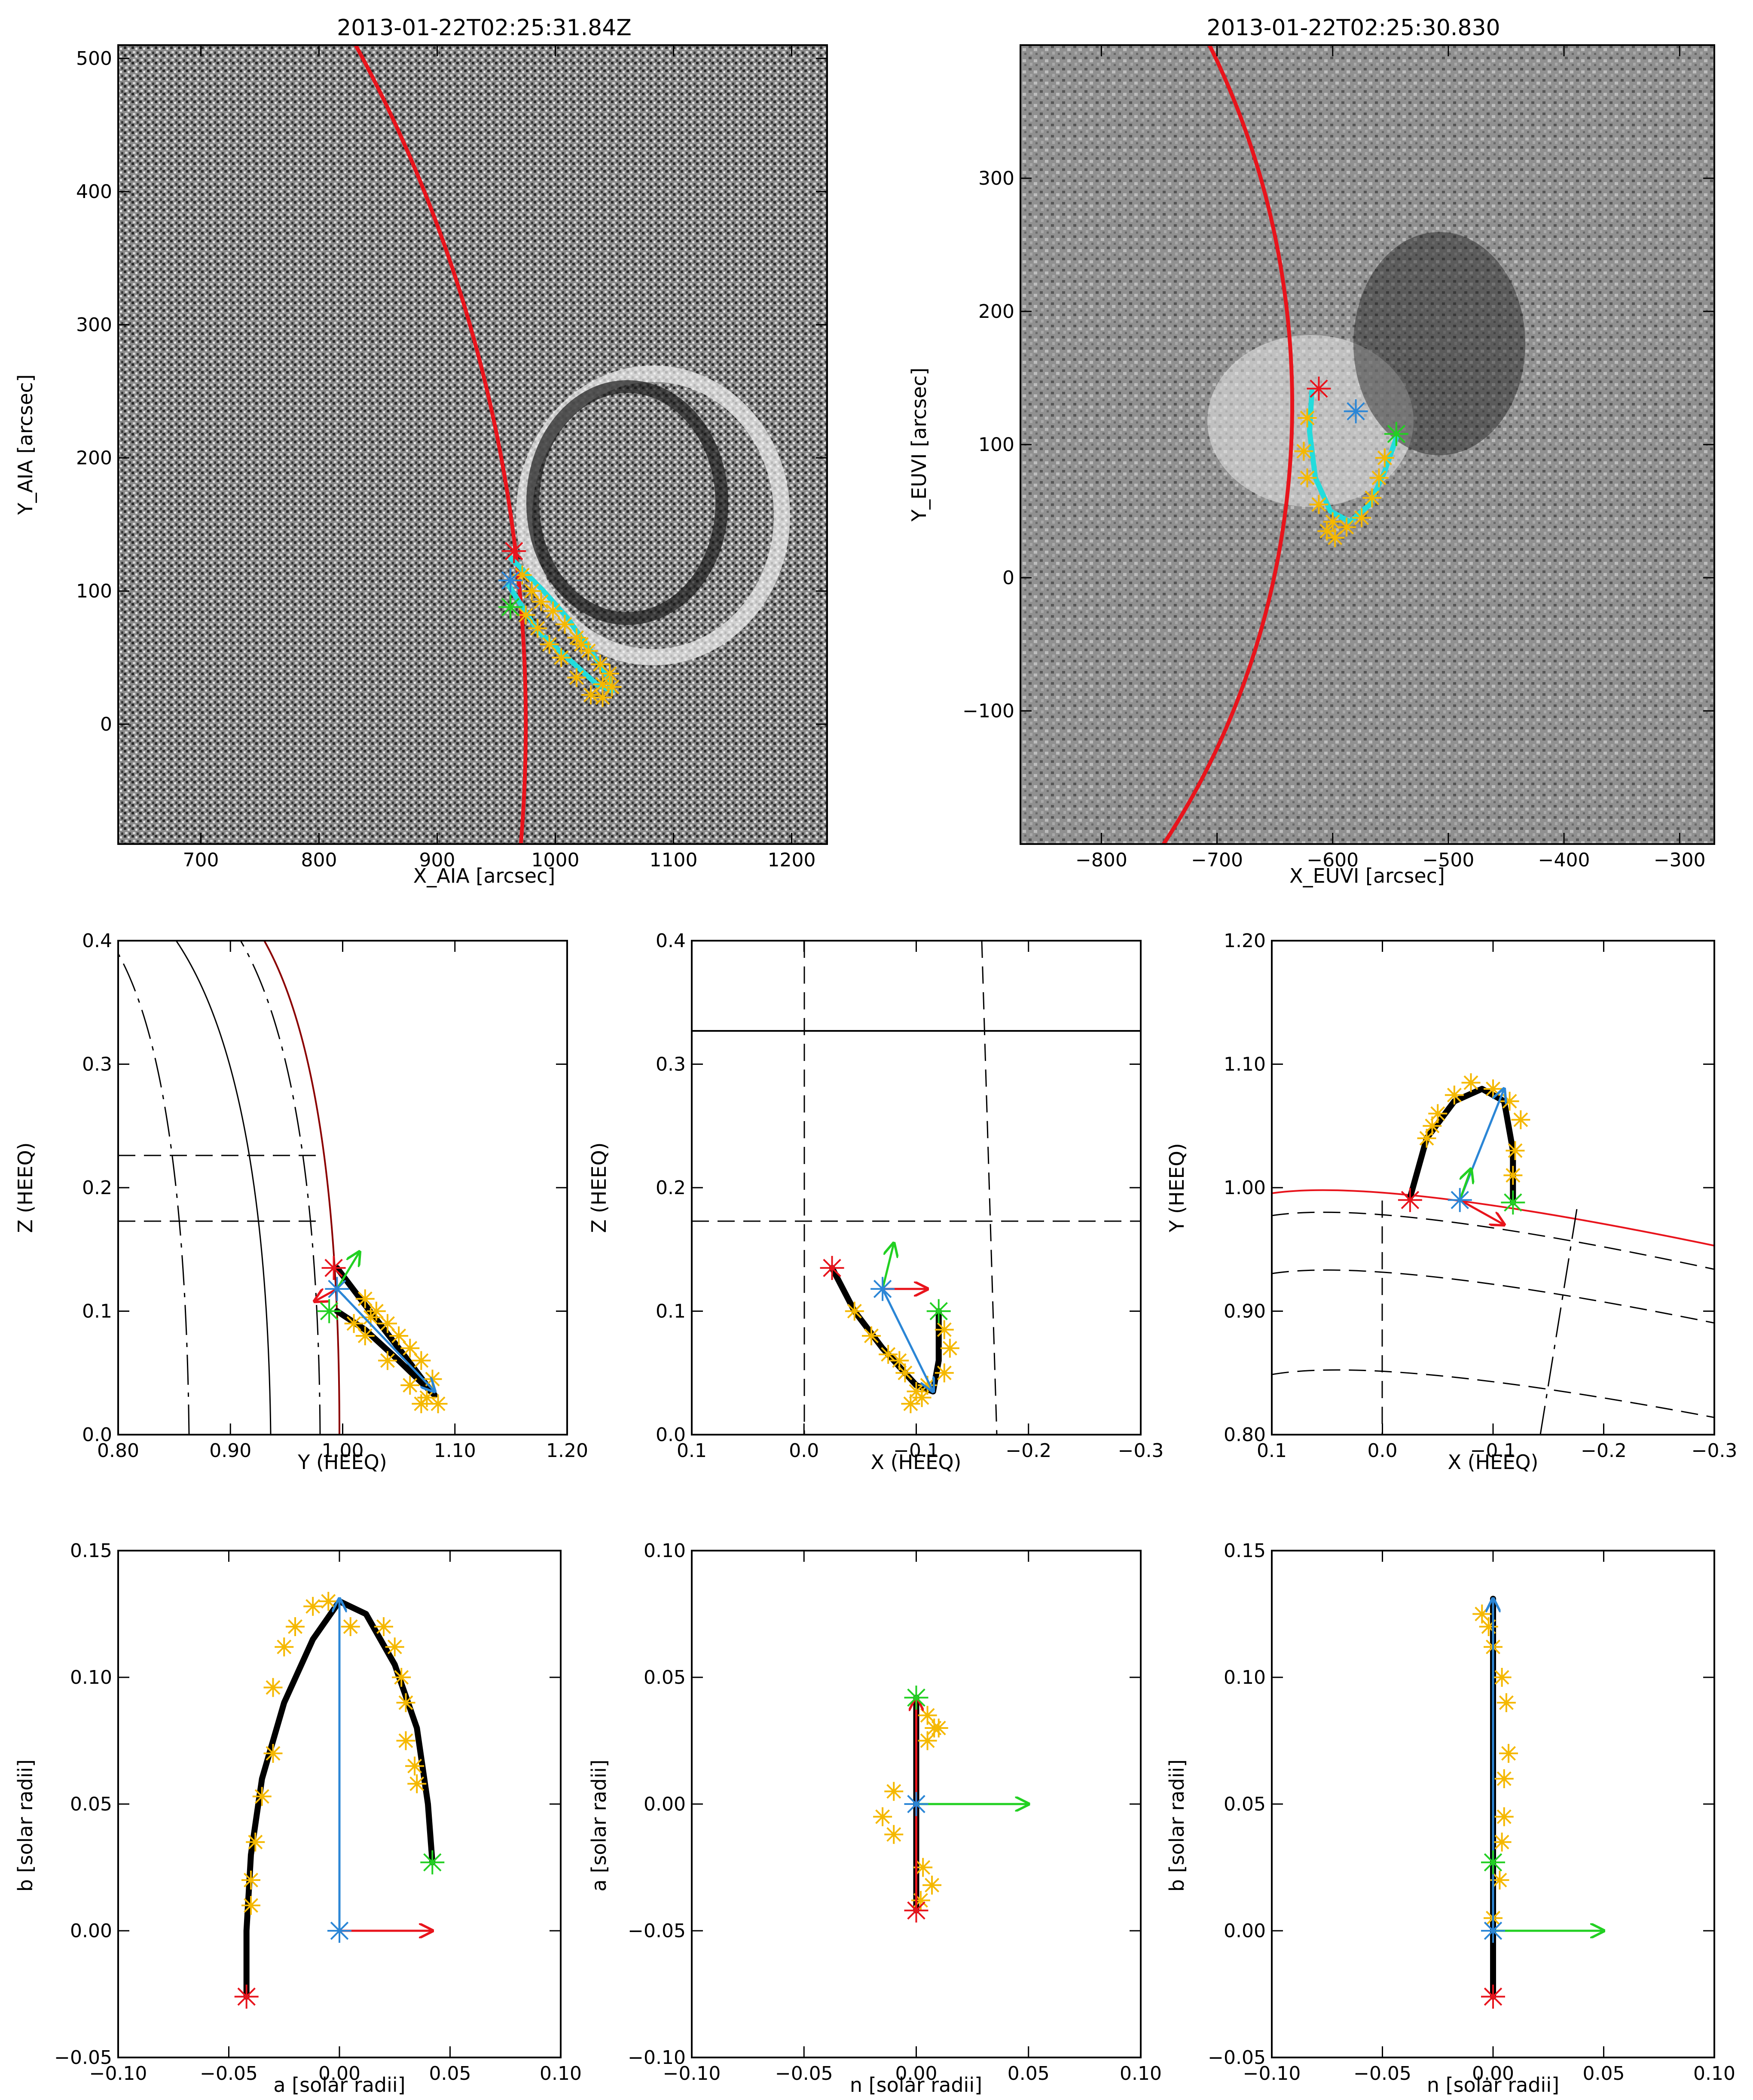 This screenshot has width=1753, height=2100. Describe the element at coordinates (1537, 1802) in the screenshot. I see `panel-loop-nb-plot` at that location.